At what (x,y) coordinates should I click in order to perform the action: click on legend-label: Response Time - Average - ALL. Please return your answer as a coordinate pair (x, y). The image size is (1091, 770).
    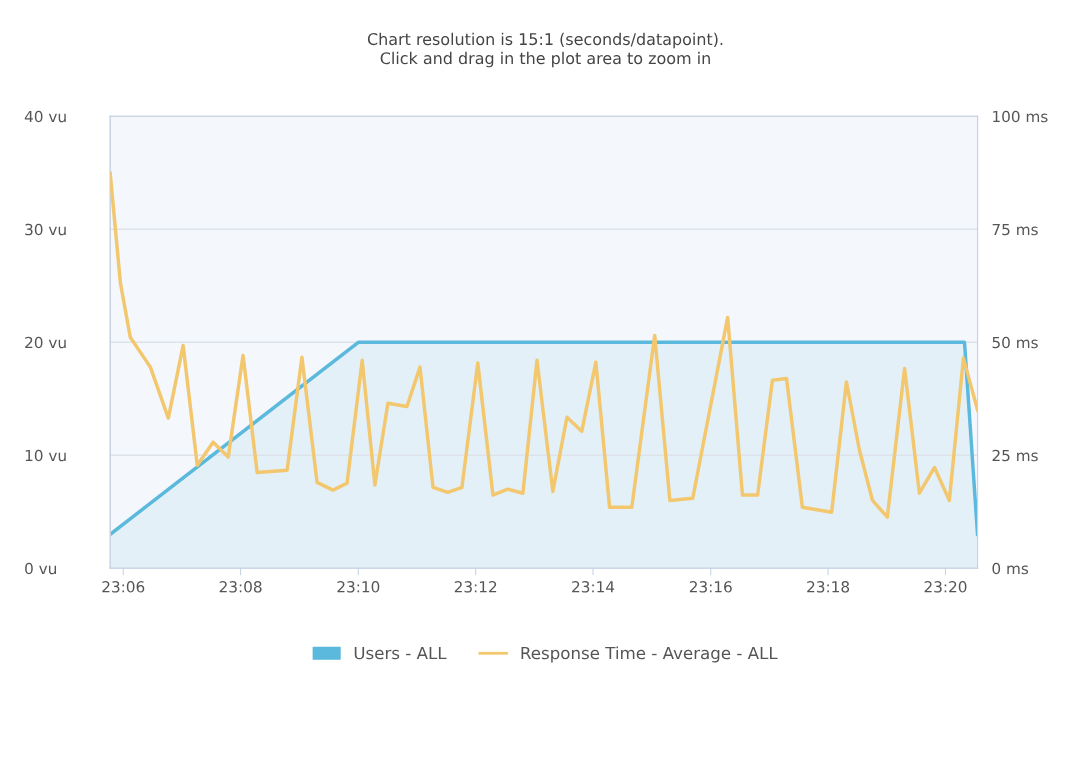
    Looking at the image, I should click on (649, 654).